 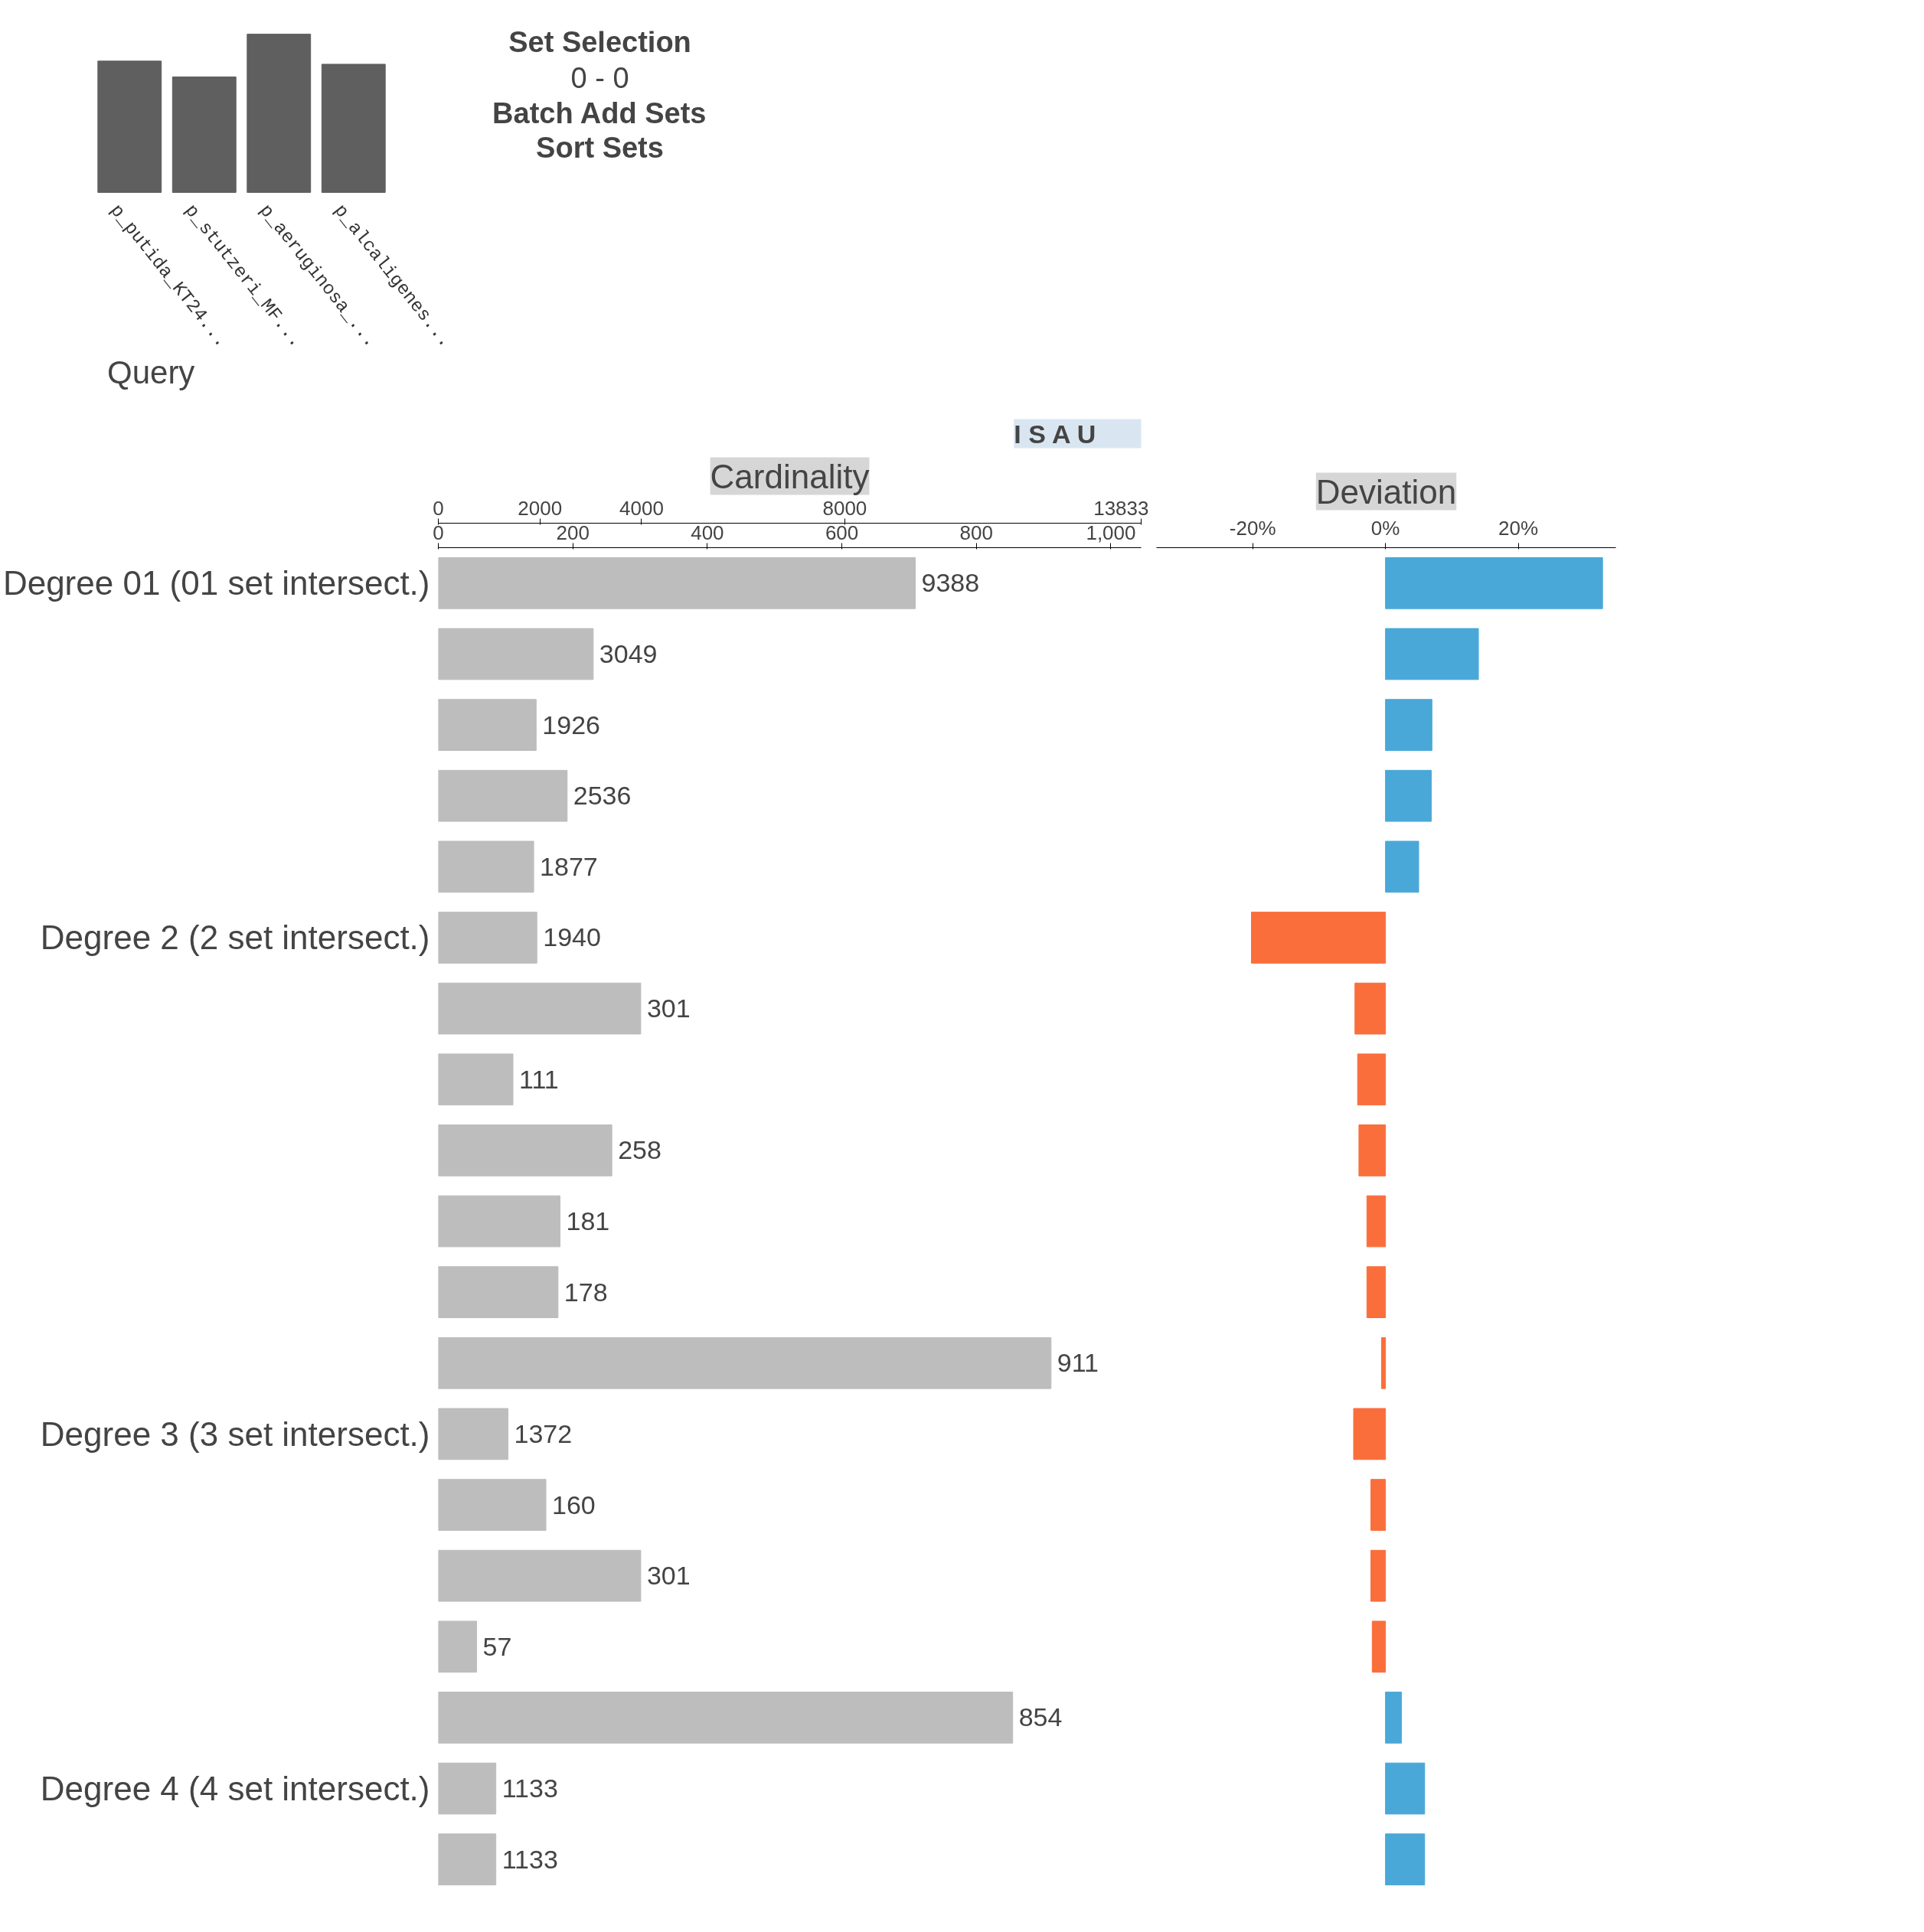 I want to click on x-tick-label: 800, so click(x=976, y=532).